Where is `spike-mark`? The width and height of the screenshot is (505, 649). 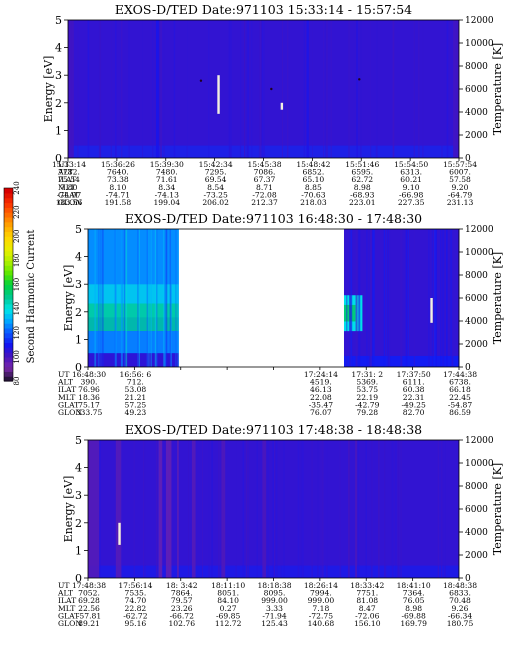 spike-mark is located at coordinates (119, 533).